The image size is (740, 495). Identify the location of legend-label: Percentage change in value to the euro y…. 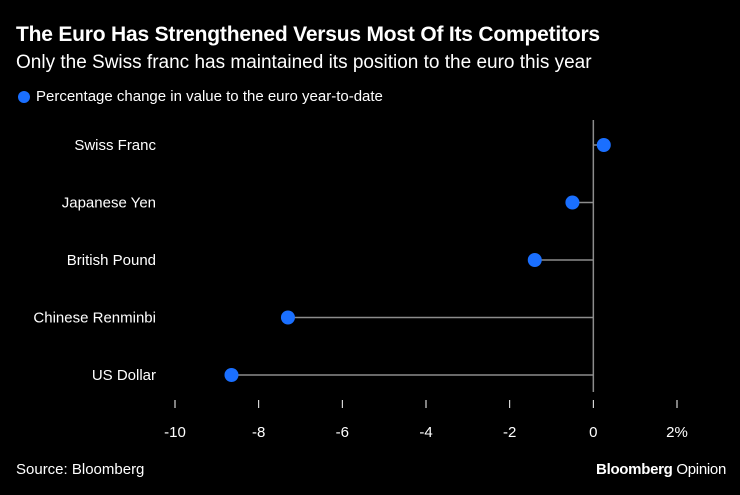
(209, 96).